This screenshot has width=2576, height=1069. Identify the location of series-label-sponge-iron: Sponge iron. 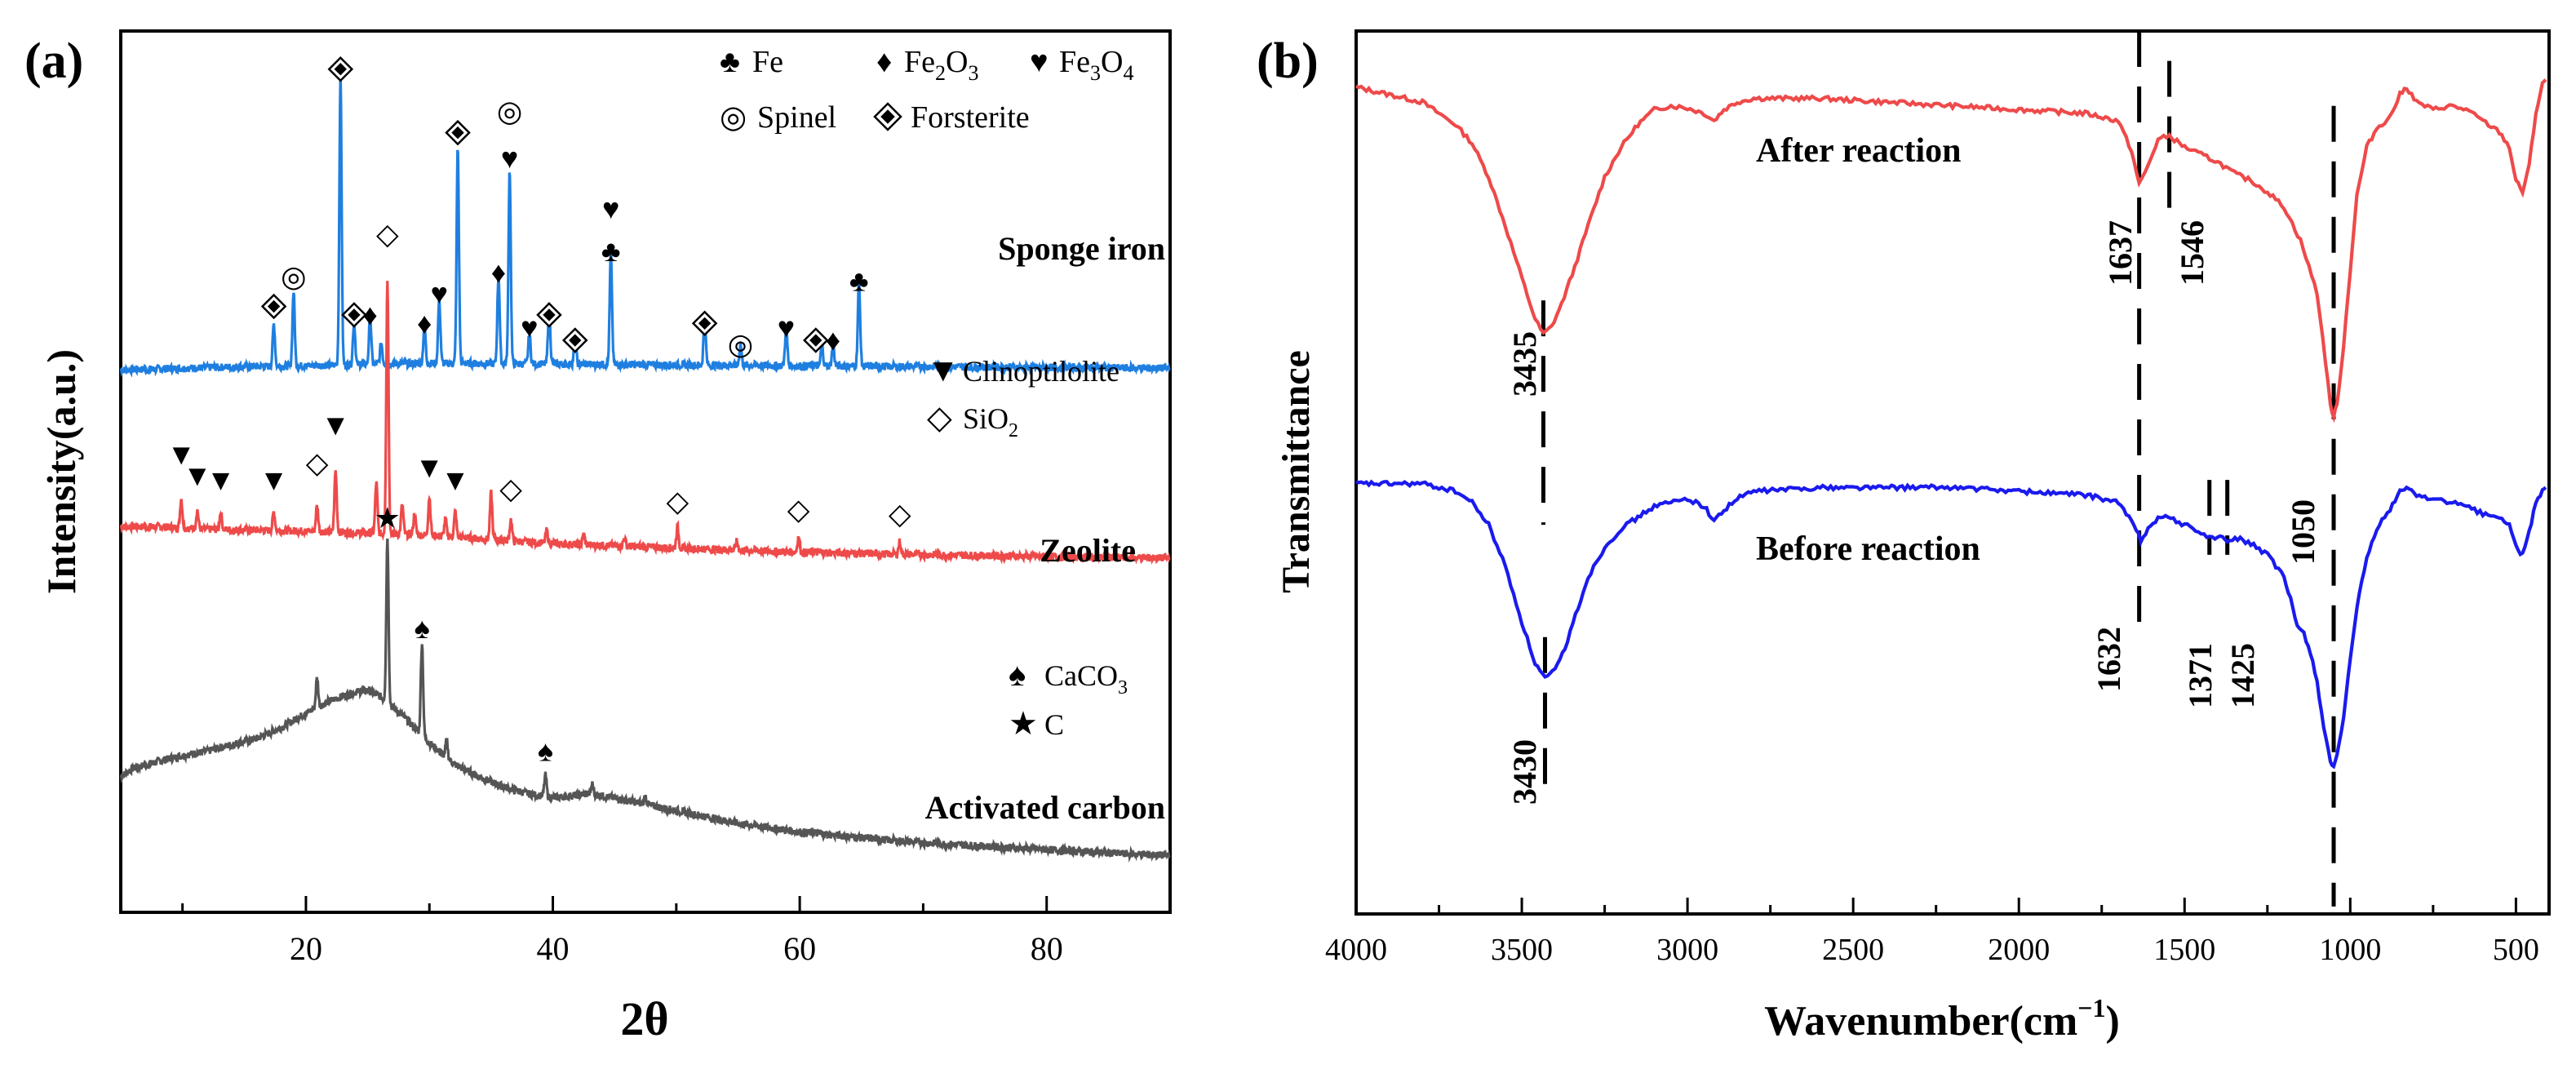
(1081, 248).